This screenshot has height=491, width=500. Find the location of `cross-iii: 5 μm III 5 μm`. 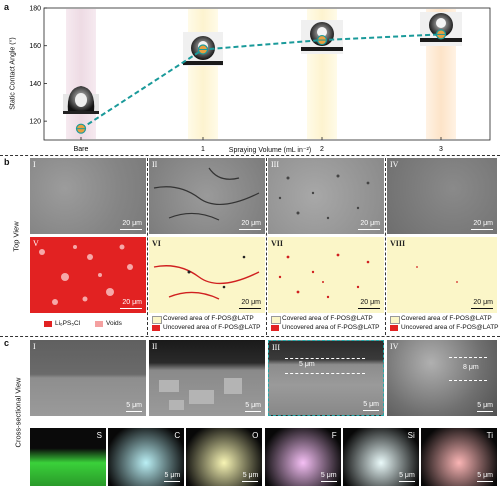

cross-iii: 5 μm III 5 μm is located at coordinates (326, 378).